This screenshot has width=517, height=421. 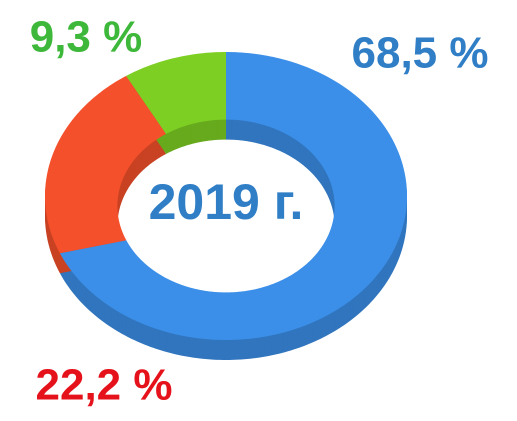 I want to click on value-label: 9,3 %, so click(x=86, y=37).